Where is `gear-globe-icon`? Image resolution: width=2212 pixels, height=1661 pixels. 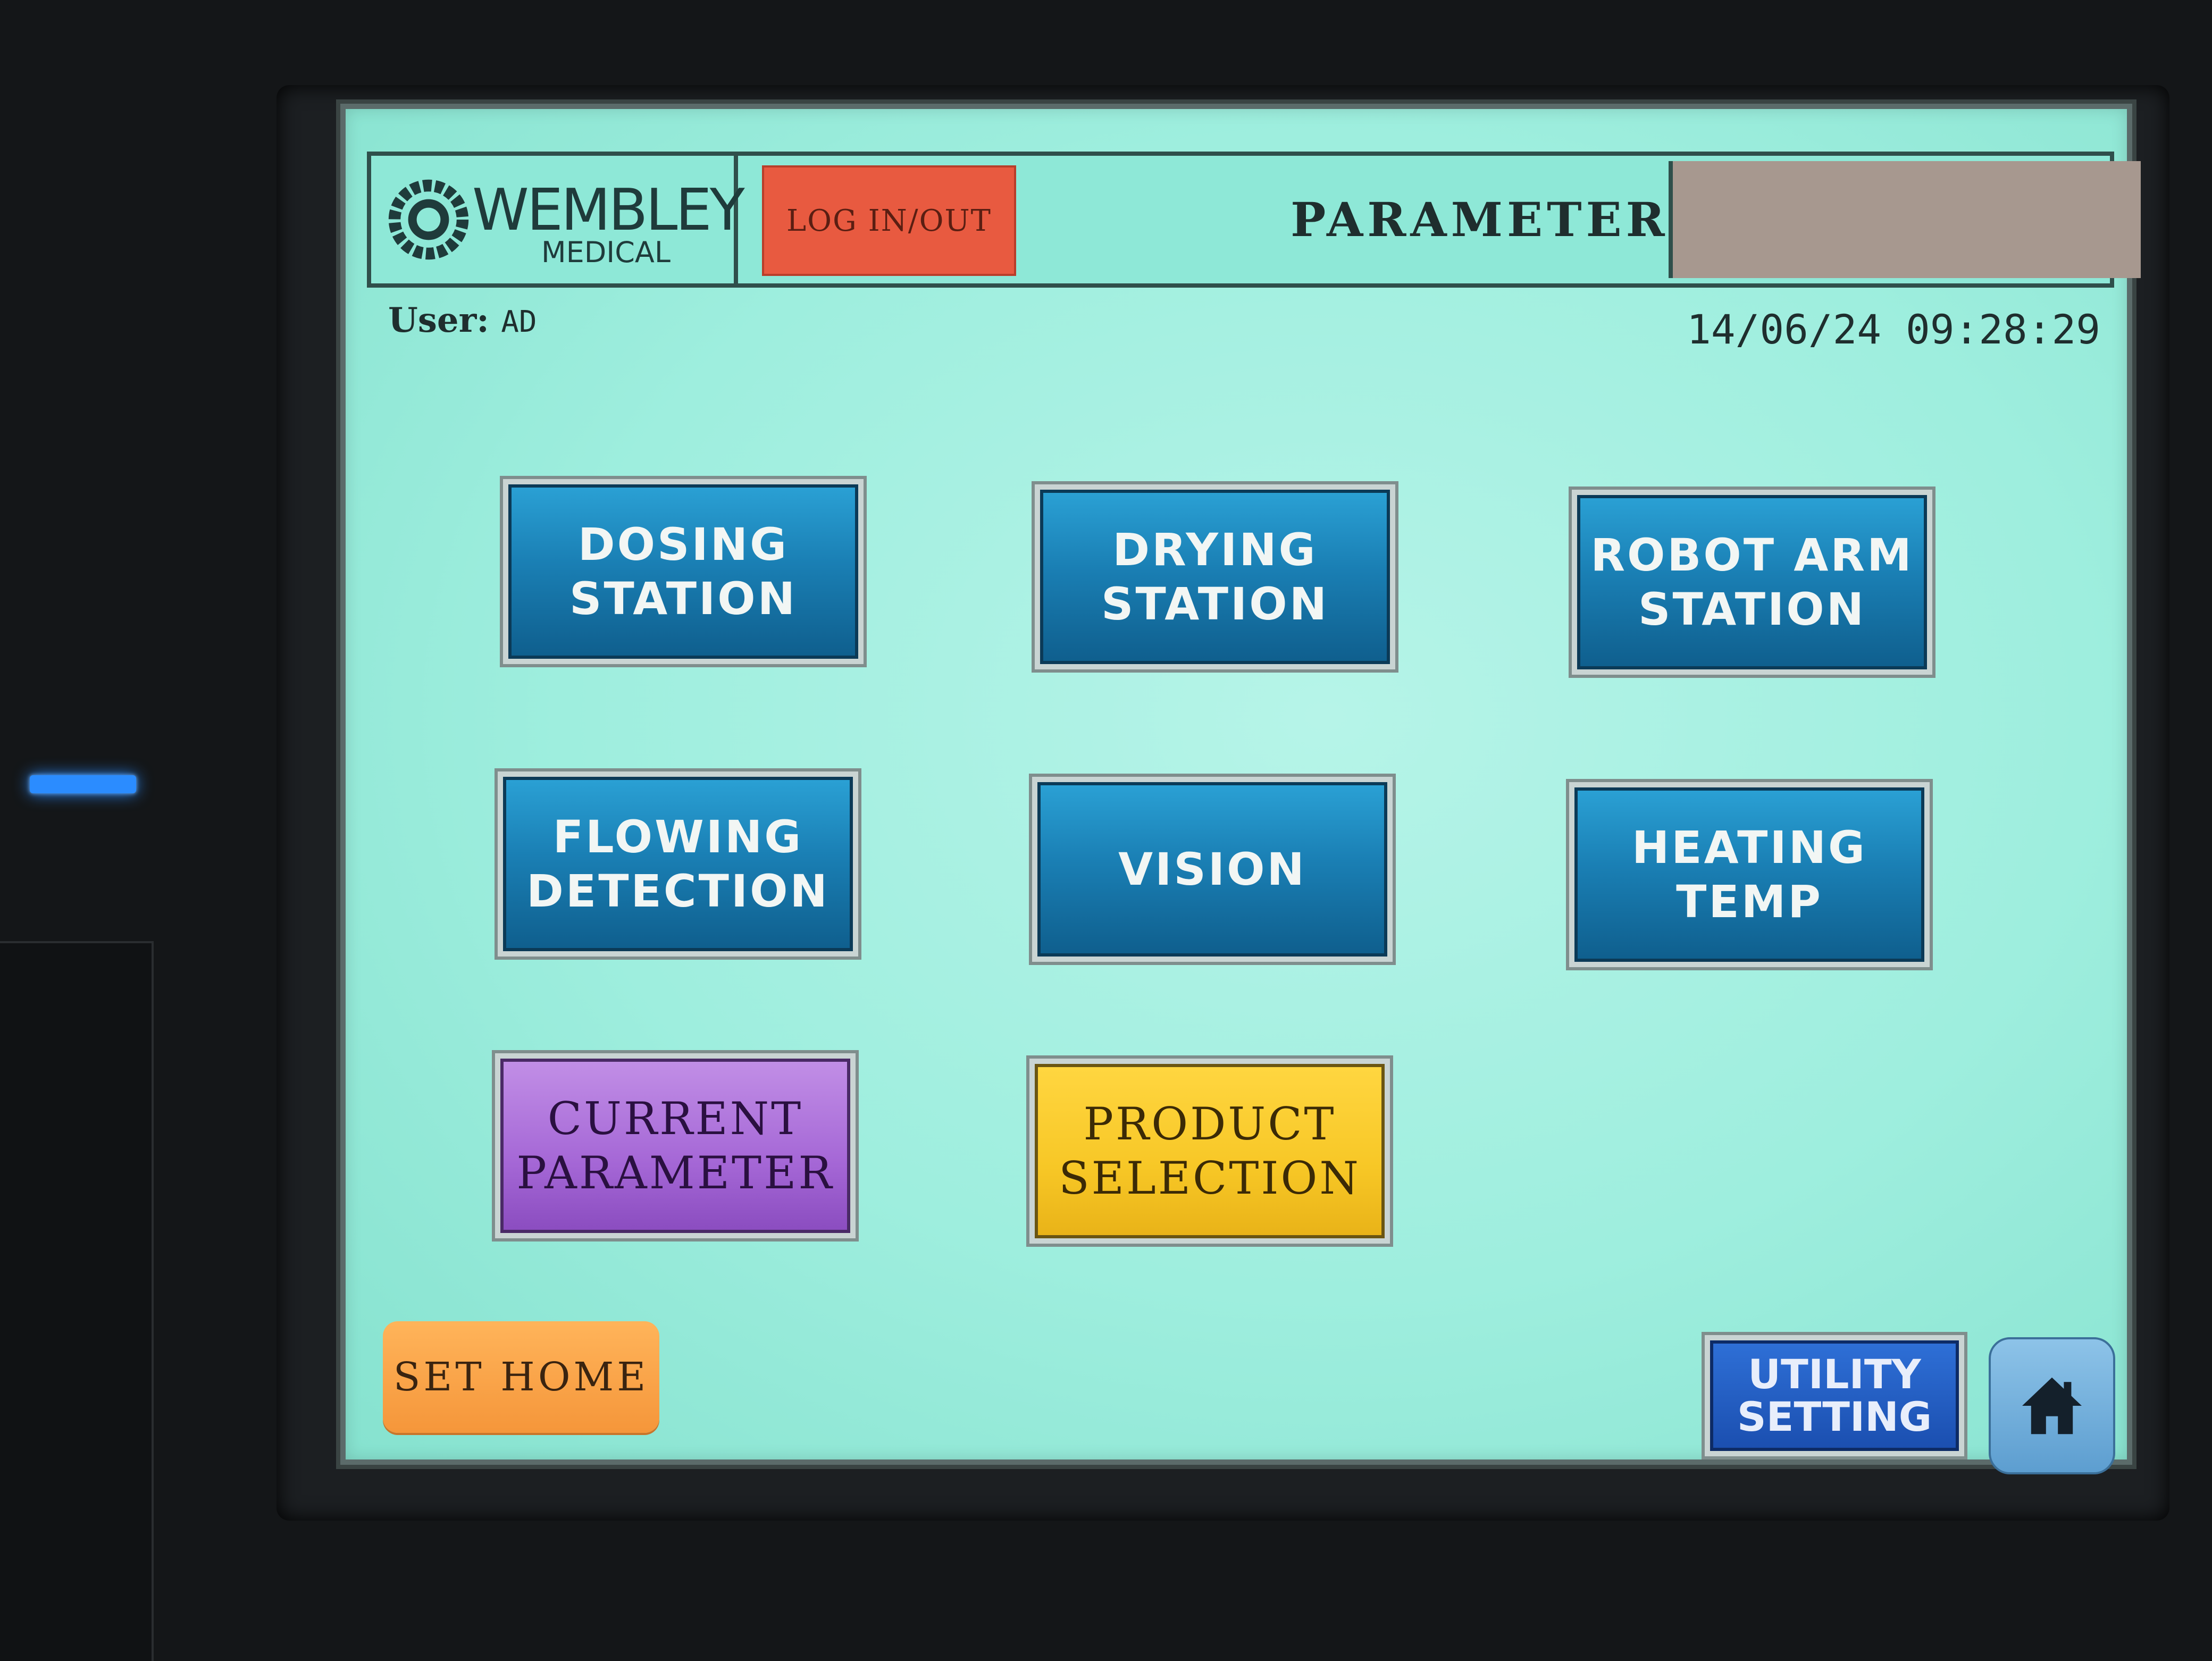 gear-globe-icon is located at coordinates (428, 219).